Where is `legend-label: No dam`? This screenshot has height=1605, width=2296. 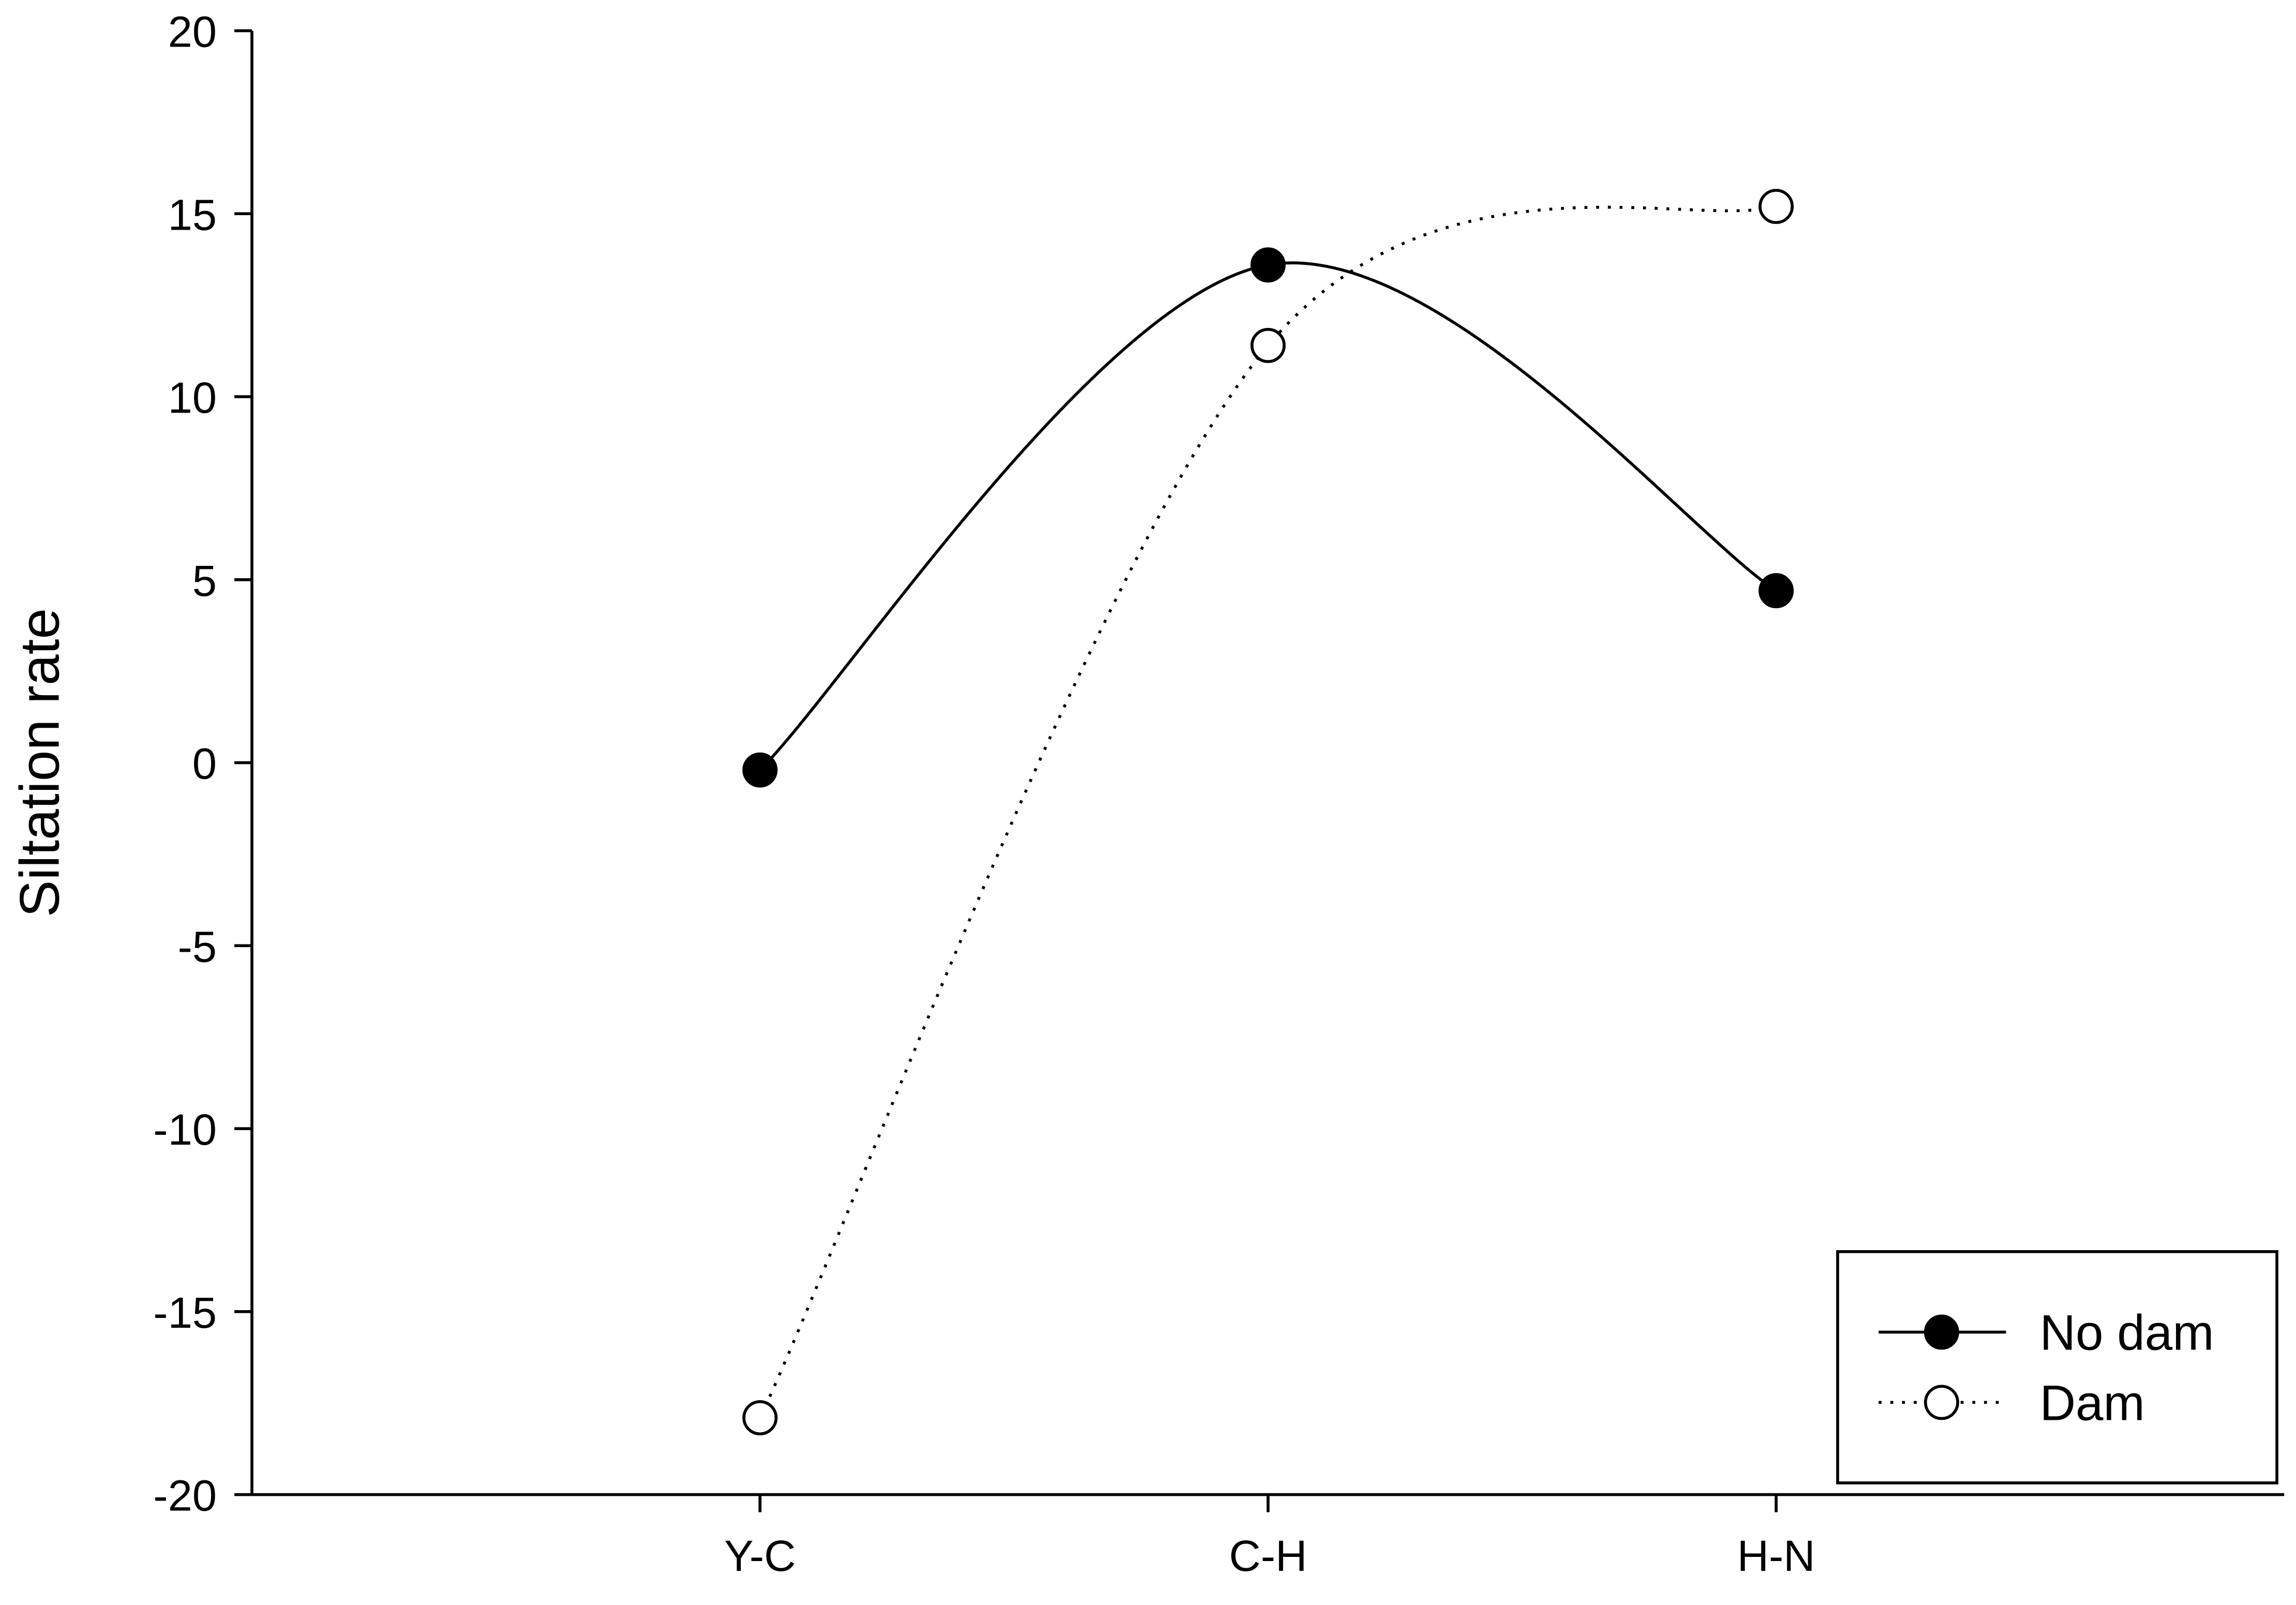
legend-label: No dam is located at coordinates (2127, 1332).